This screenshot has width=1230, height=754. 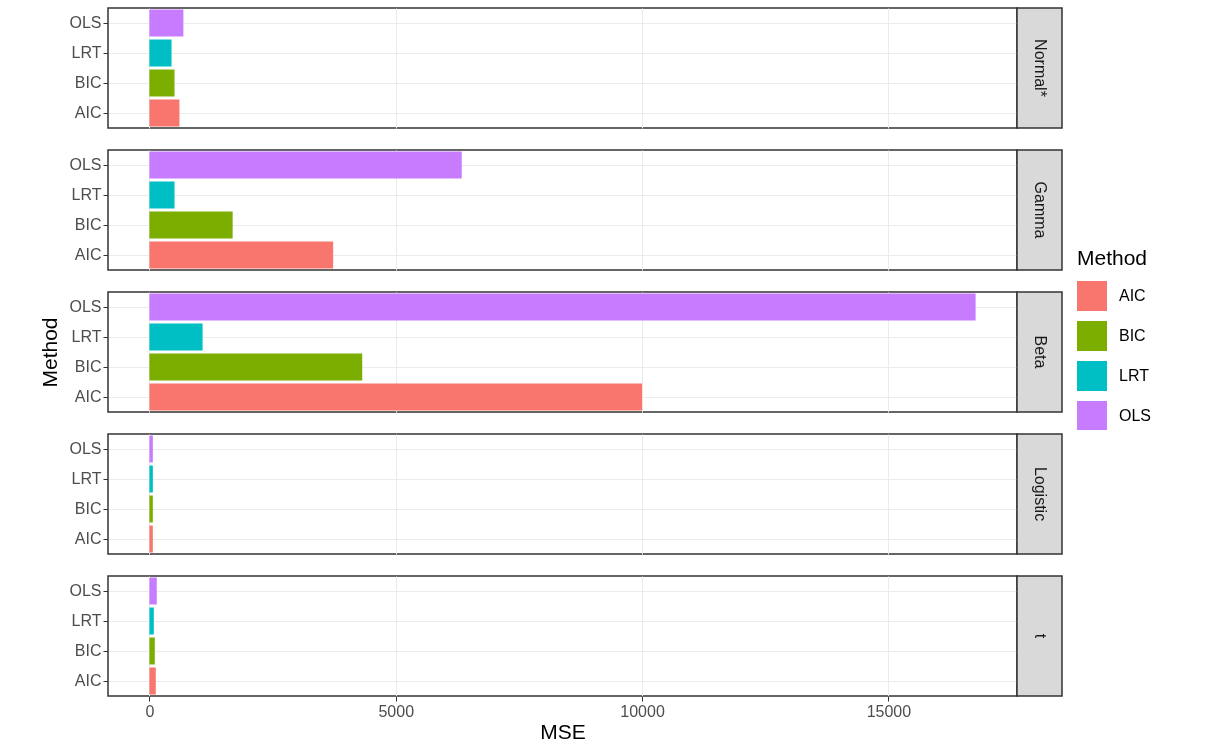 I want to click on x-tick-label: 10000, so click(x=642, y=711).